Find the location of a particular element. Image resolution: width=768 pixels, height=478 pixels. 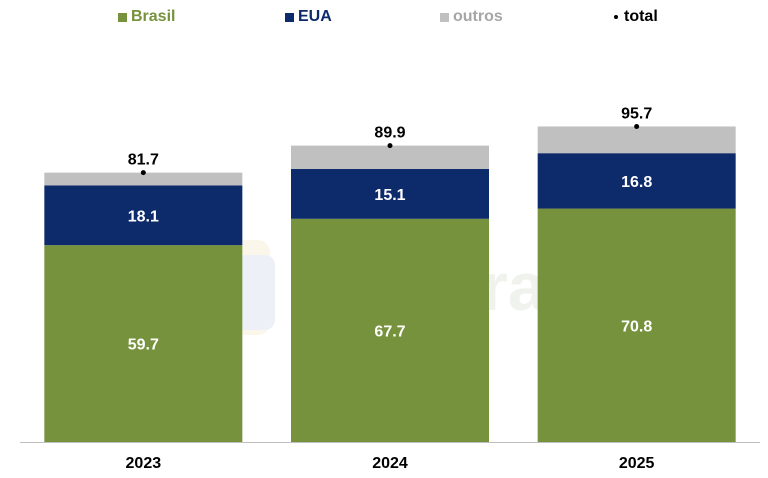

bar-outros-2025 is located at coordinates (636, 140).